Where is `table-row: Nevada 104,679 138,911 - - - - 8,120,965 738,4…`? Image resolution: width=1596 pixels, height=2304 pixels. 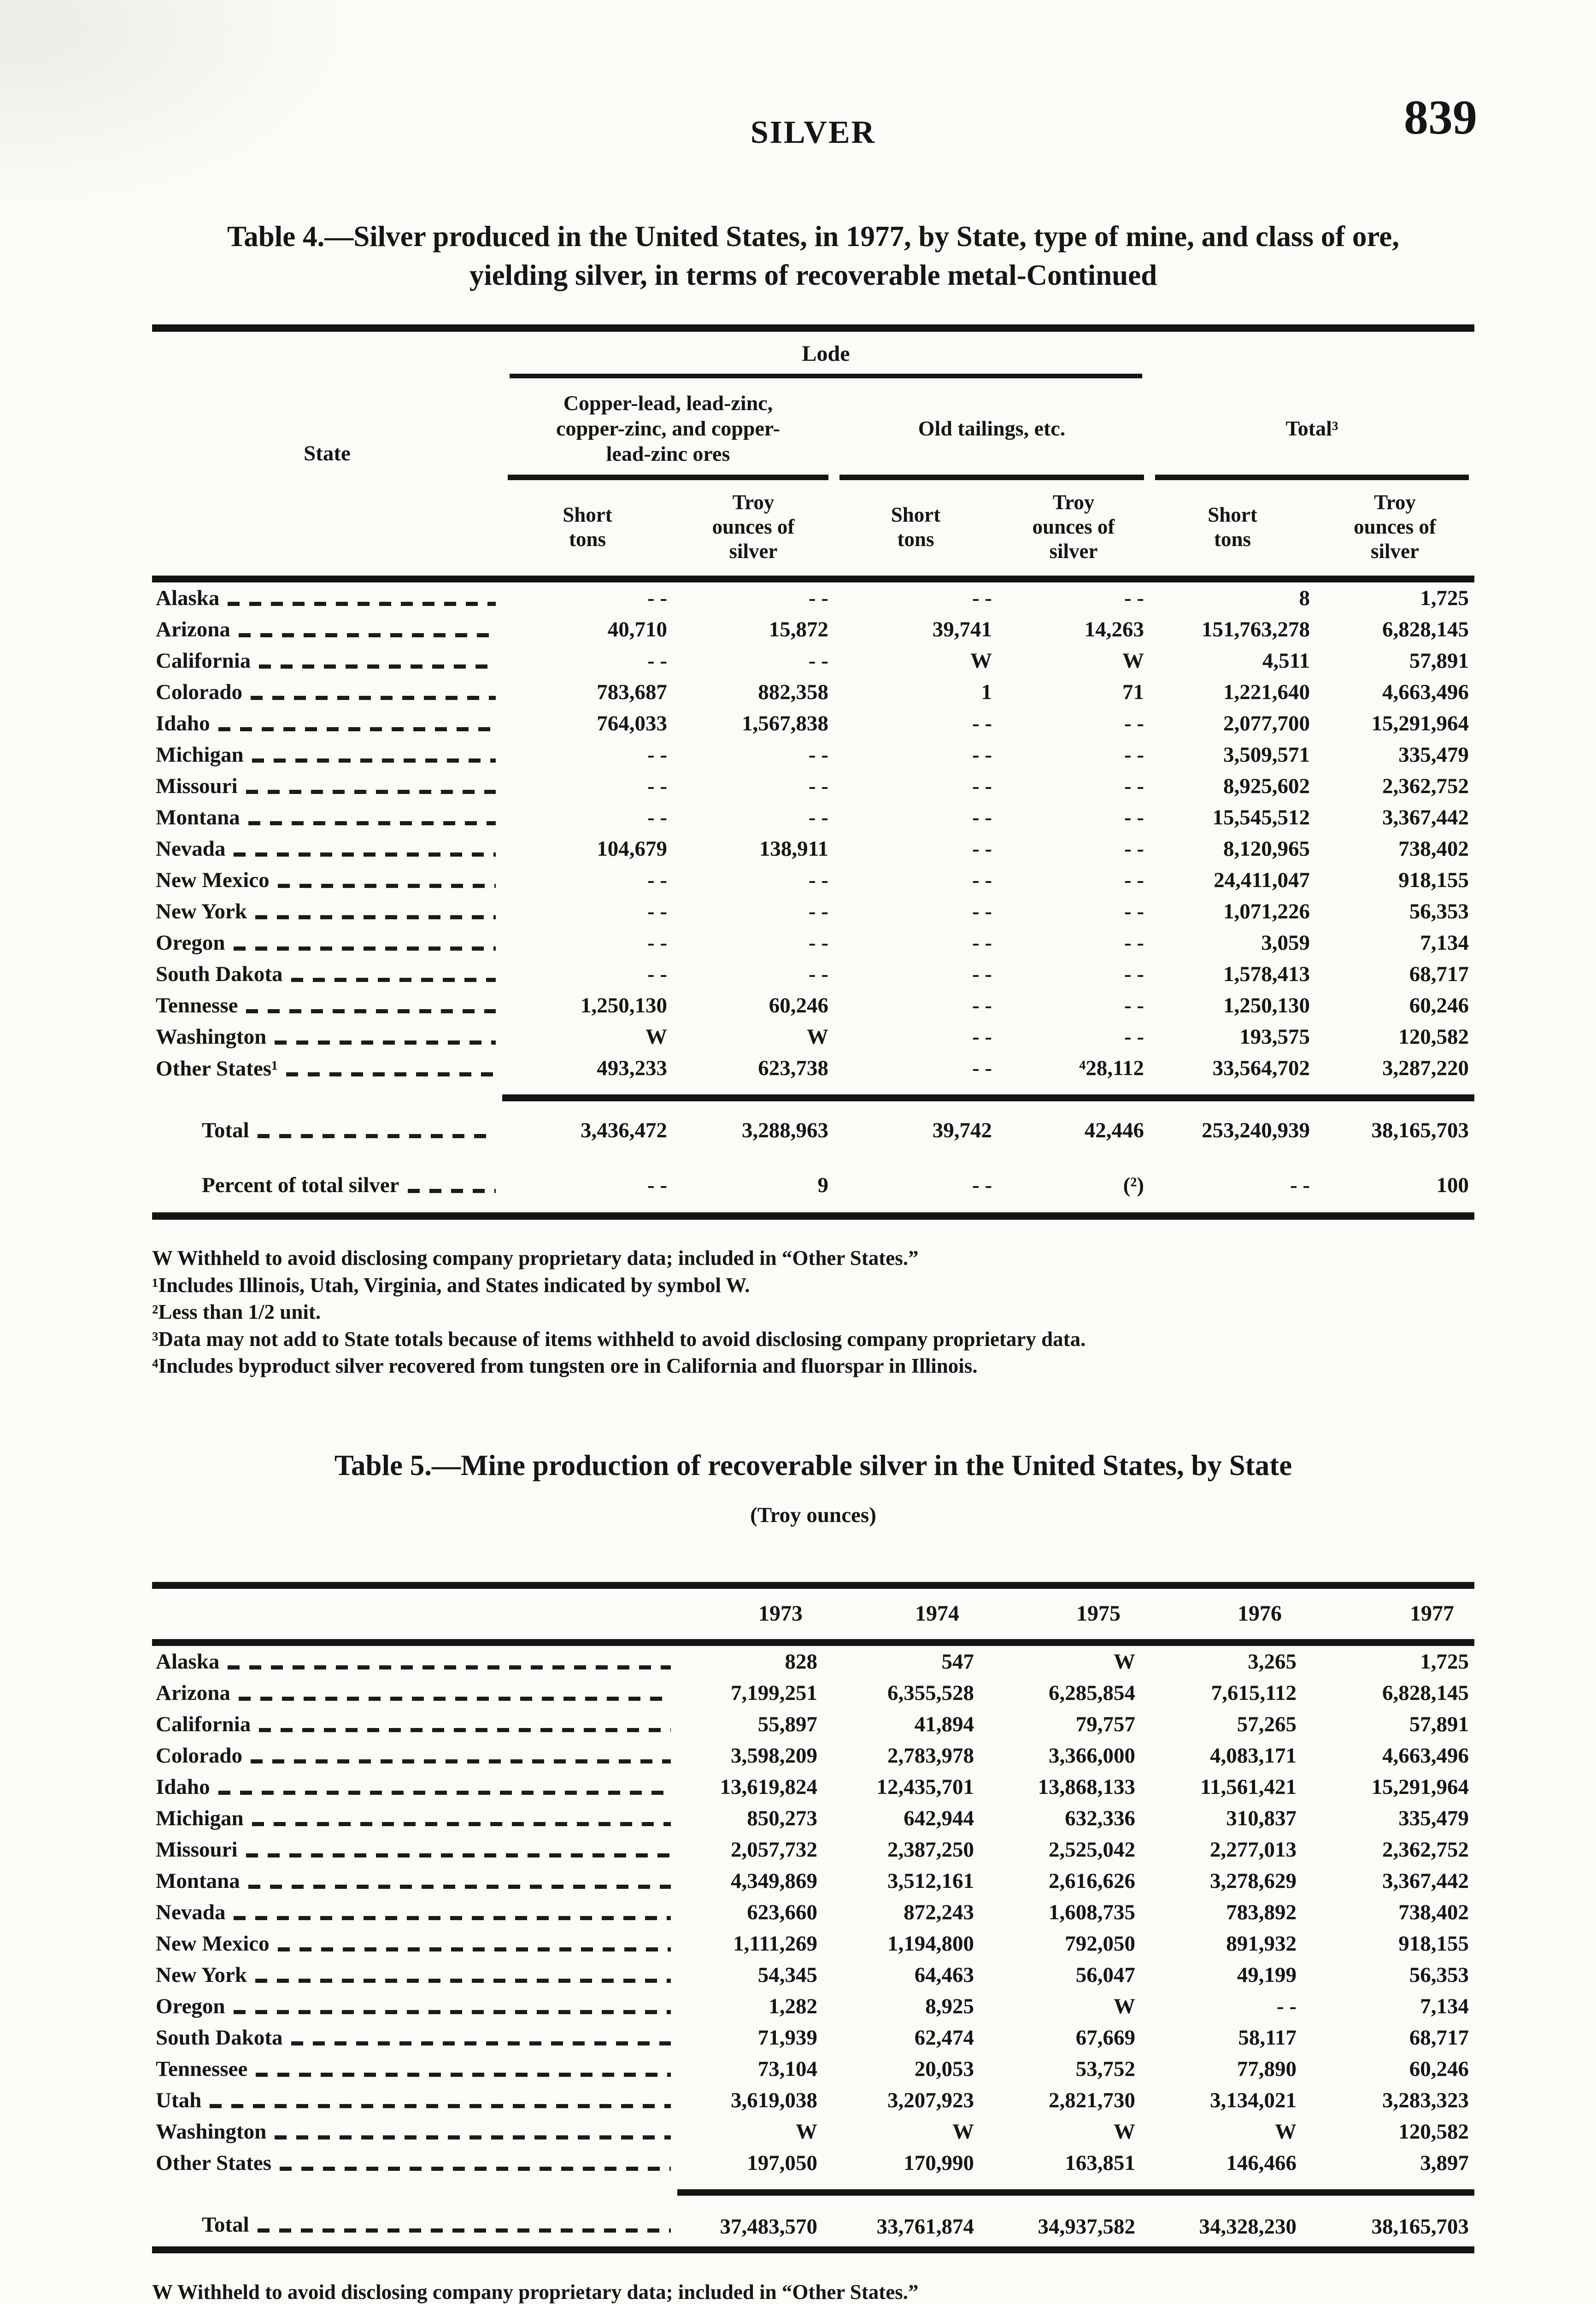 table-row: Nevada 104,679 138,911 - - - - 8,120,965 738,4… is located at coordinates (813, 848).